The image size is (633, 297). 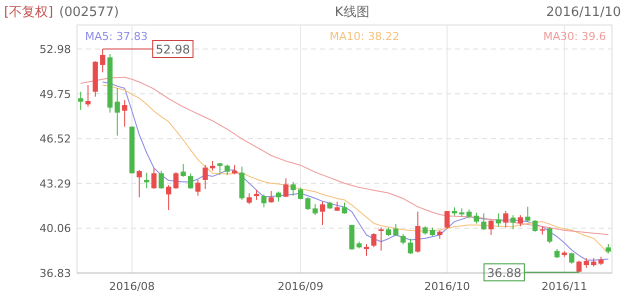 I want to click on chart-title: K线图, so click(x=352, y=12).